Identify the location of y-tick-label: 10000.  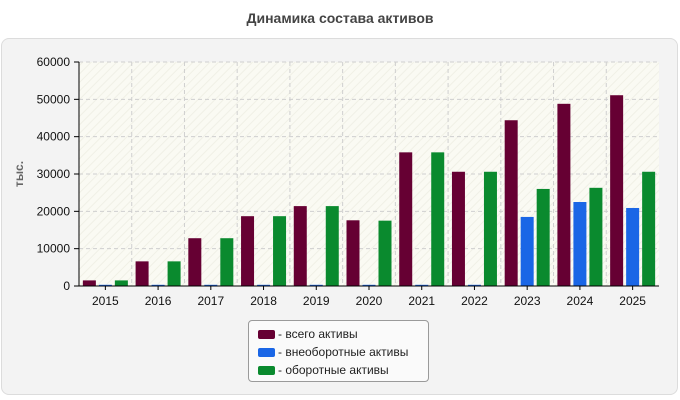
(54, 249).